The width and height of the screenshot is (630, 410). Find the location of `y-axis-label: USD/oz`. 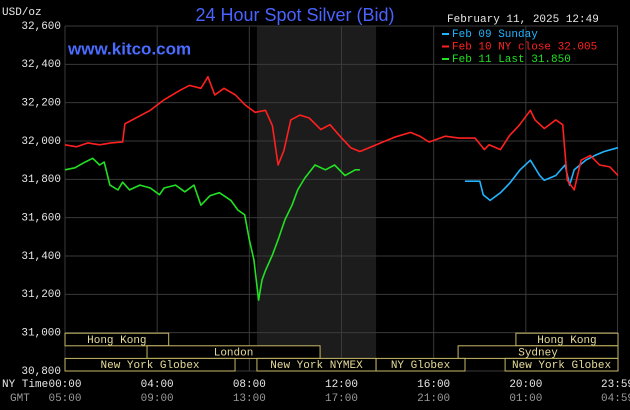

y-axis-label: USD/oz is located at coordinates (22, 13).